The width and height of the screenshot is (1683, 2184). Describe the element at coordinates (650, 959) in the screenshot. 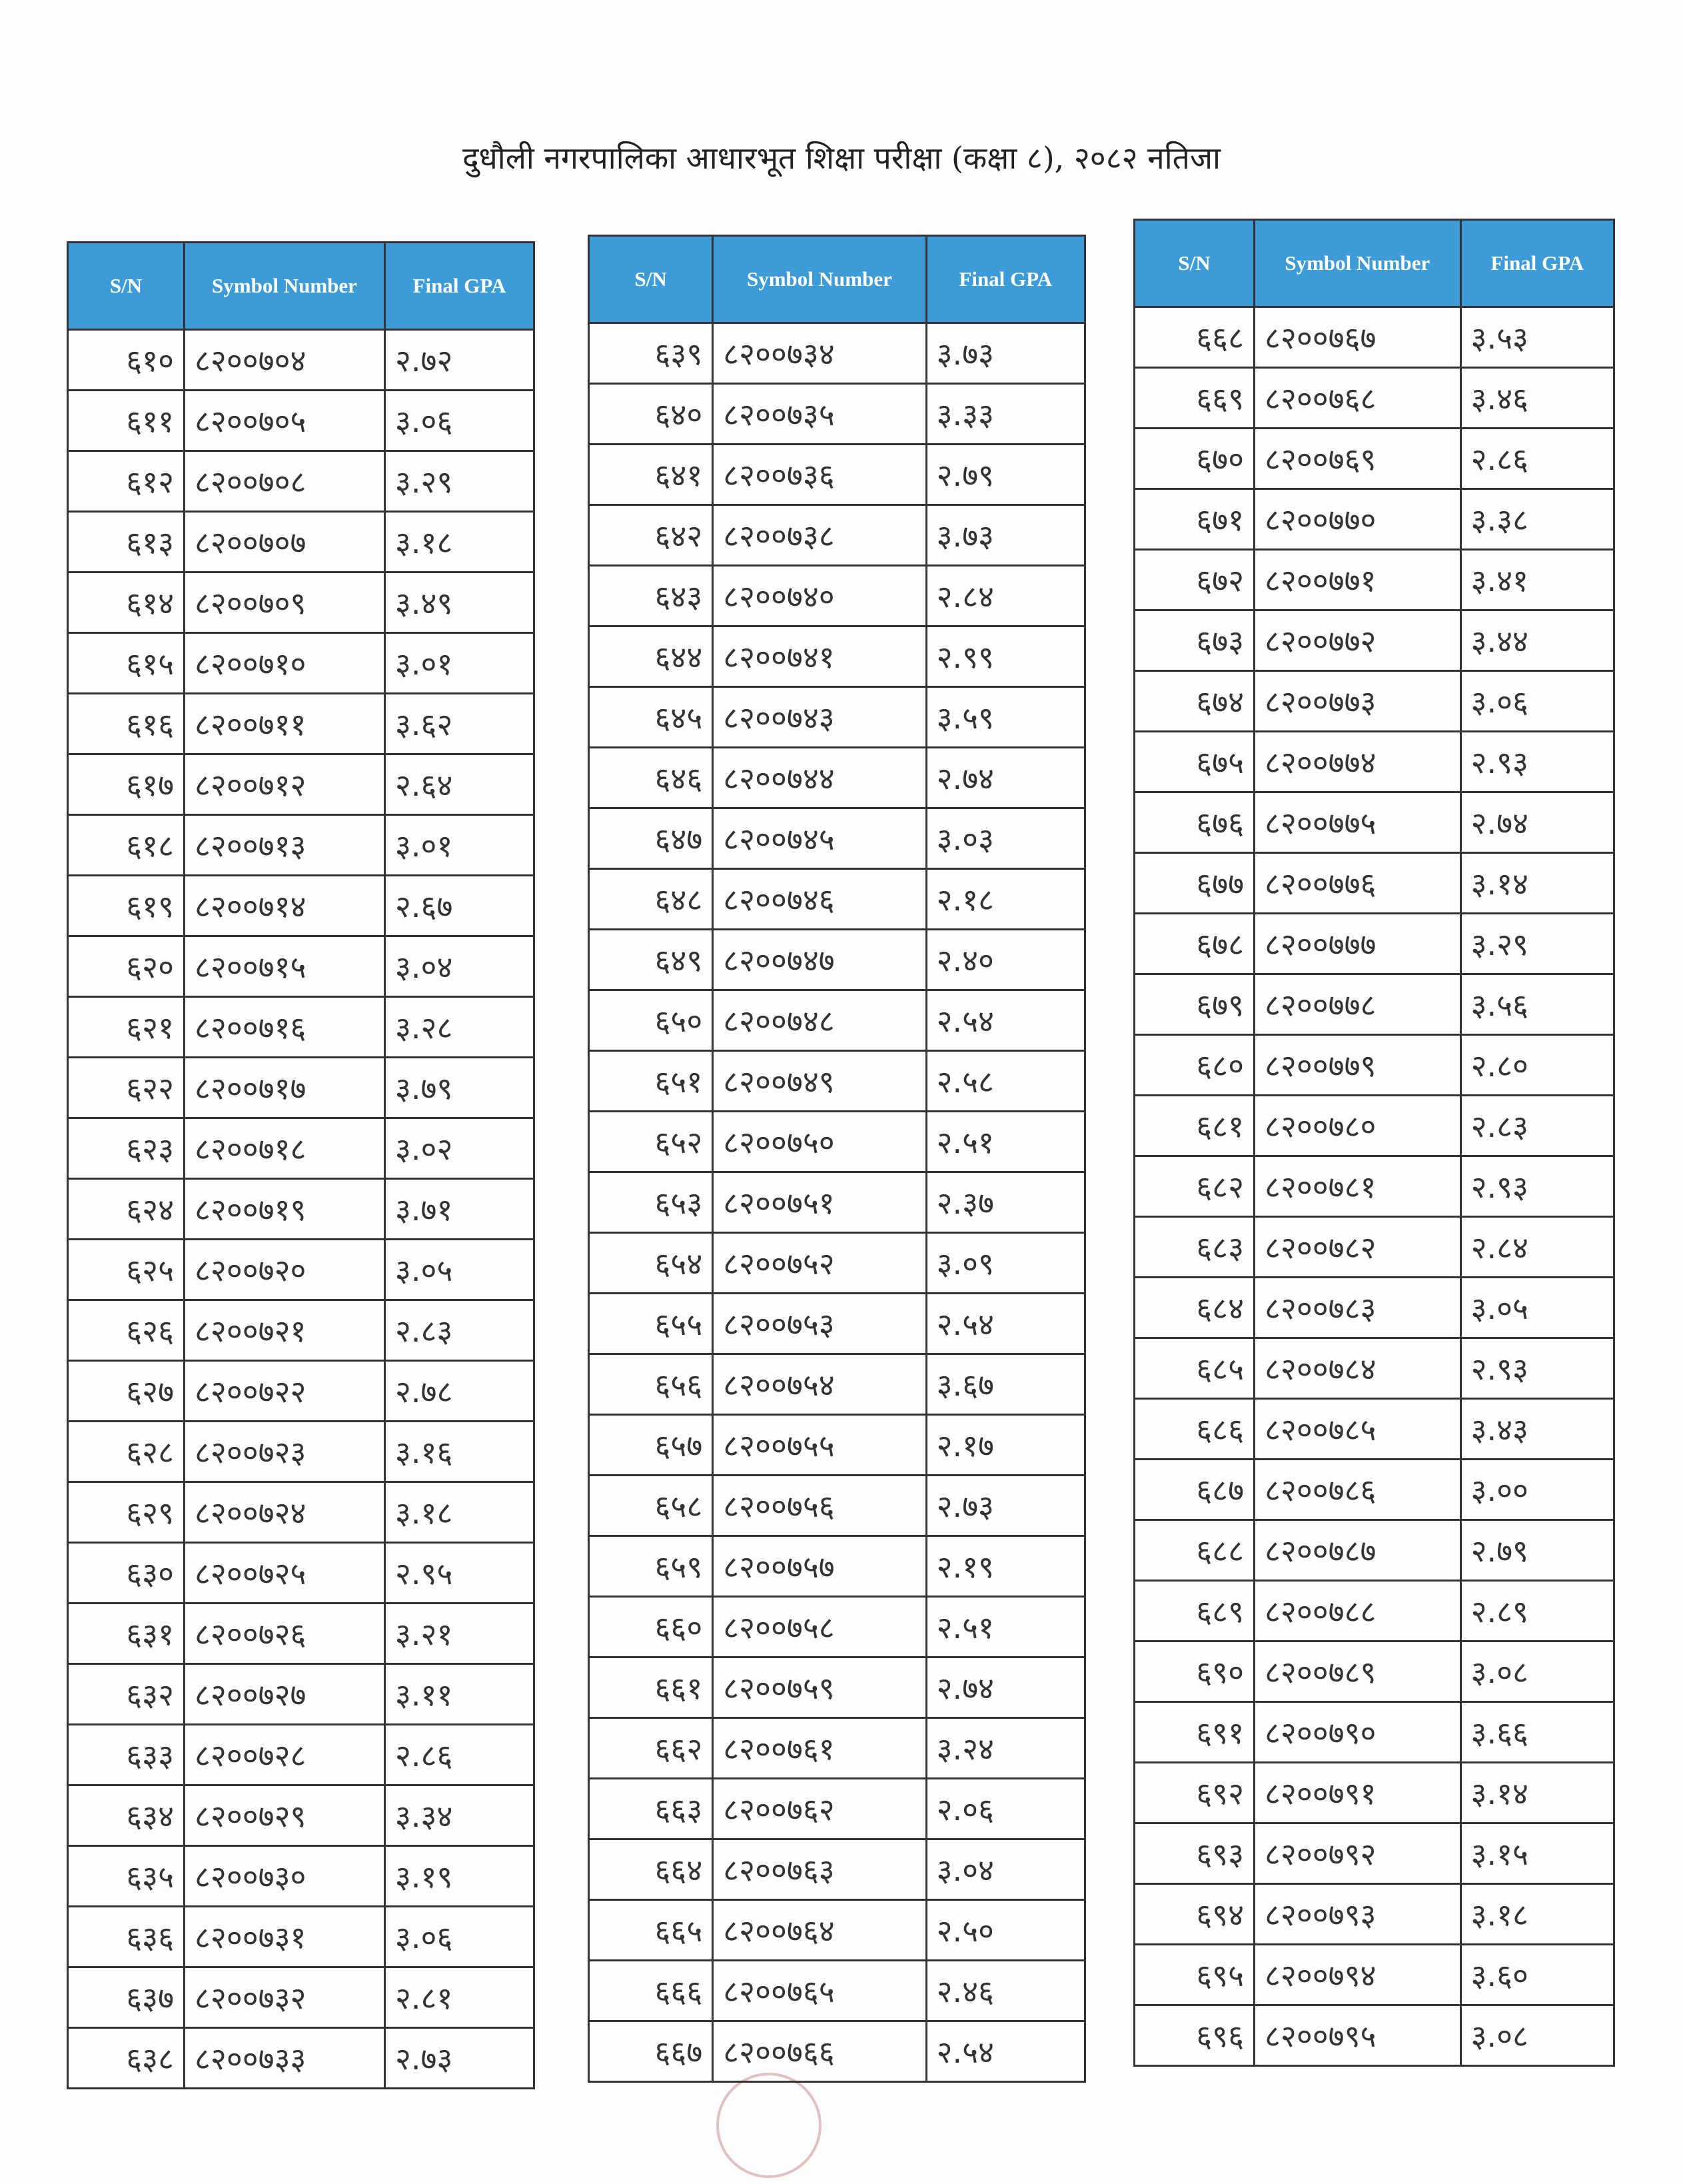

I see `cell: ६४९` at that location.